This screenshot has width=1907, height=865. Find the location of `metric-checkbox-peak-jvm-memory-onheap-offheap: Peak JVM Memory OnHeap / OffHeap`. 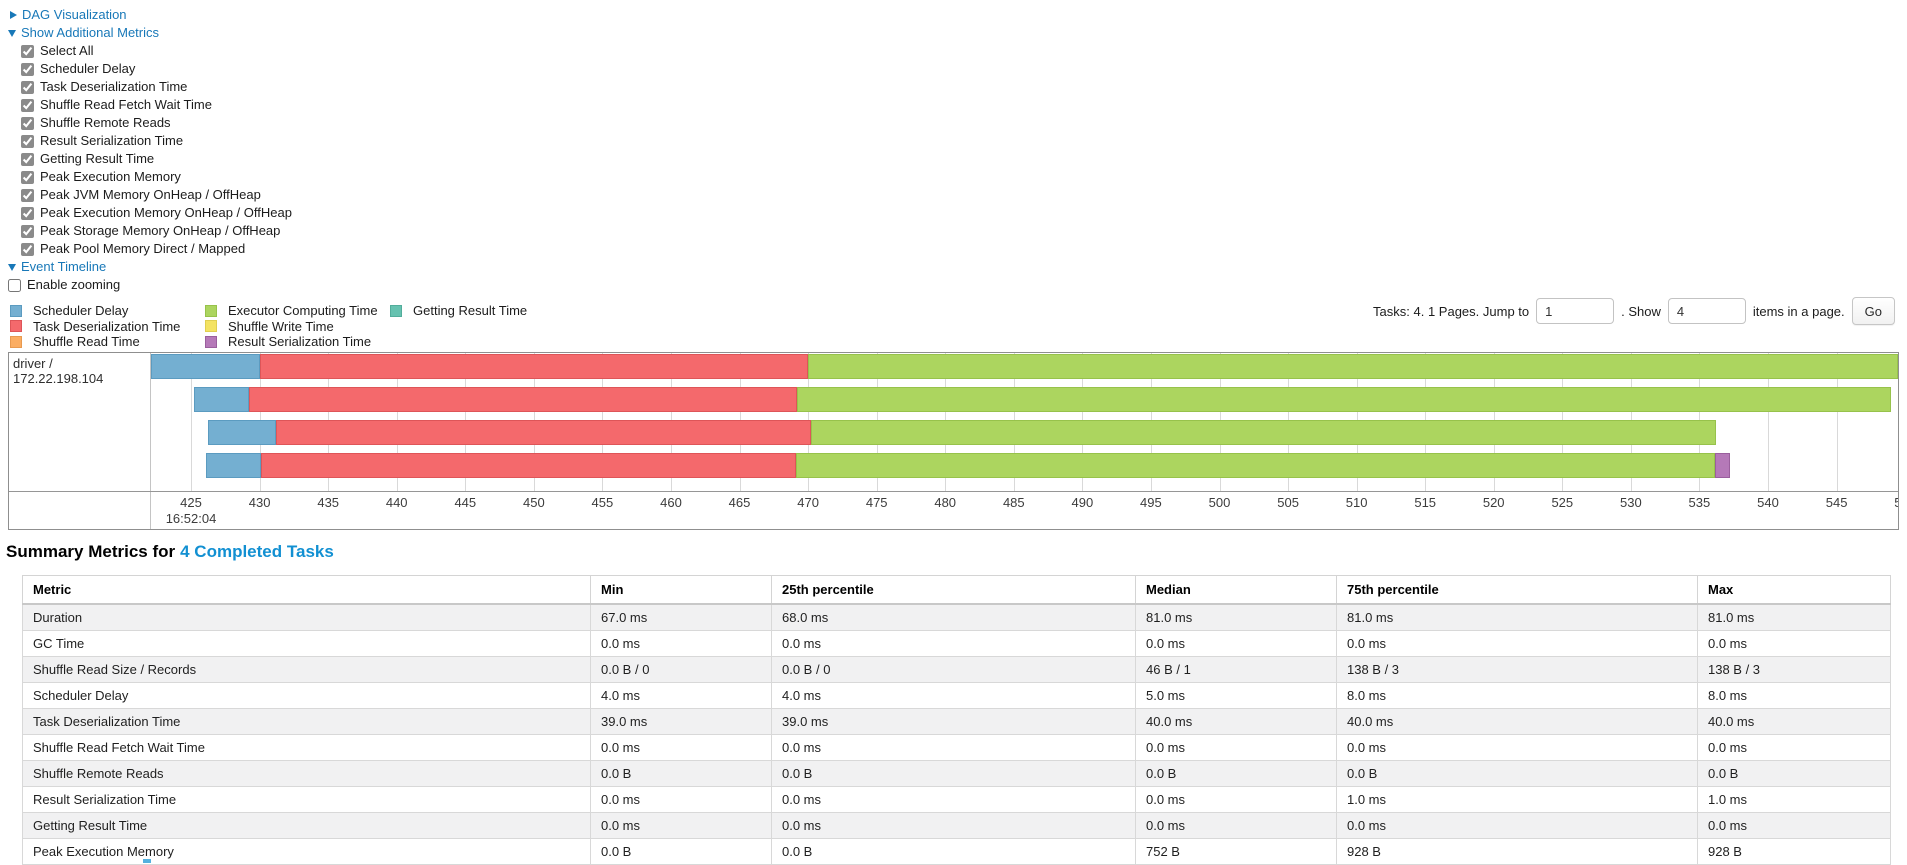

metric-checkbox-peak-jvm-memory-onheap-offheap: Peak JVM Memory OnHeap / OffHeap is located at coordinates (156, 195).